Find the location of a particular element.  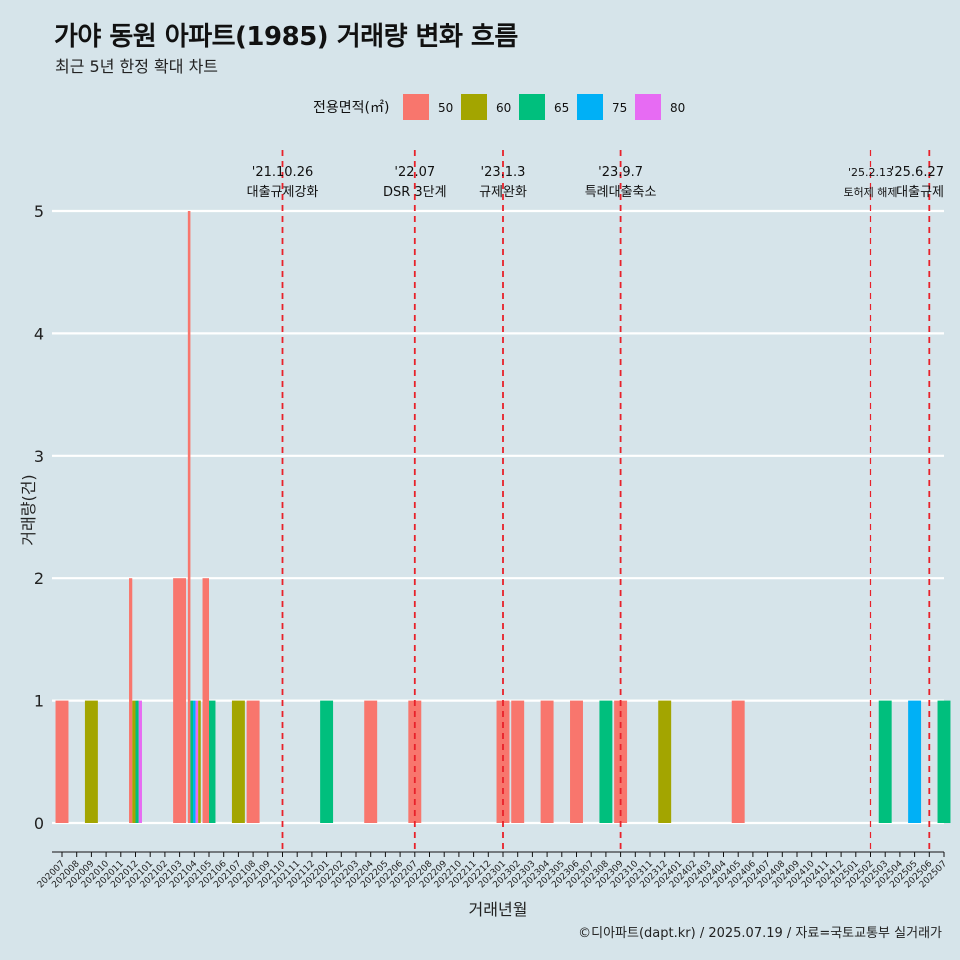

chart-subtitle: 최근 5년 한정 확대 차트 is located at coordinates (137, 66).